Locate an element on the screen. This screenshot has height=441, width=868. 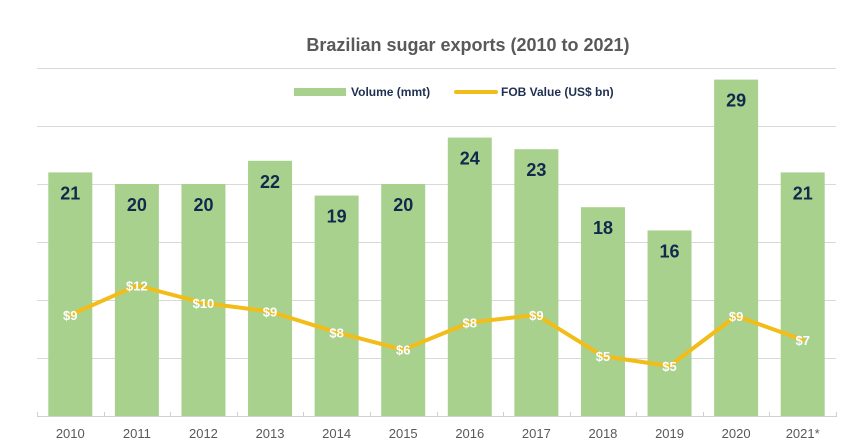
x-tick-label: 2019 is located at coordinates (669, 433).